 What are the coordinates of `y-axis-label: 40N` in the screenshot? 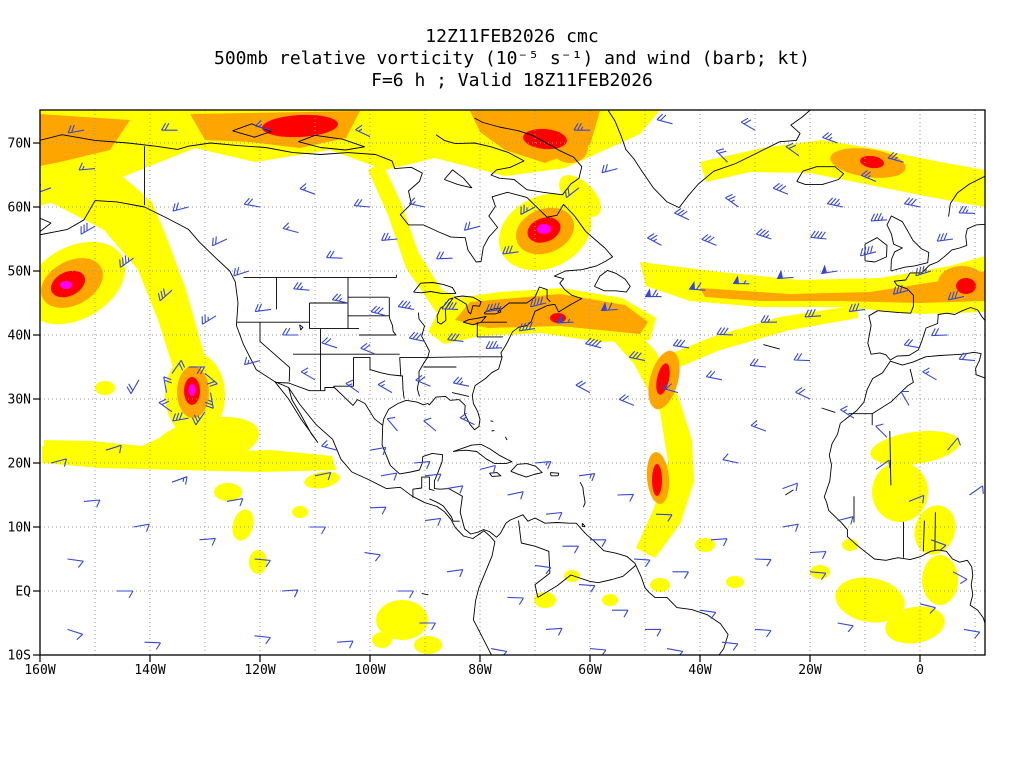 It's located at (19, 336).